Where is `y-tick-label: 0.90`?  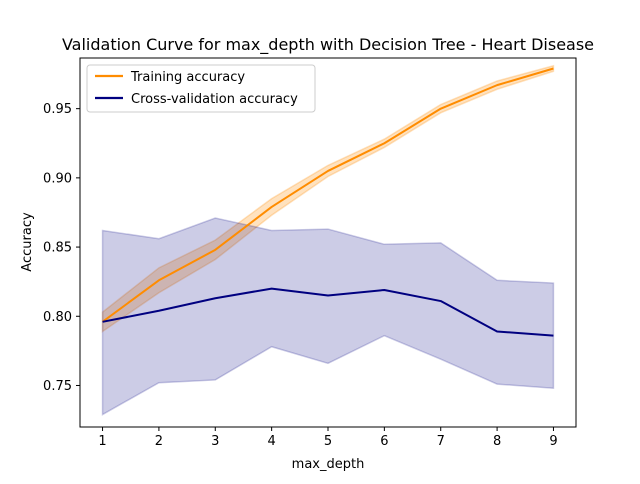 y-tick-label: 0.90 is located at coordinates (57, 178).